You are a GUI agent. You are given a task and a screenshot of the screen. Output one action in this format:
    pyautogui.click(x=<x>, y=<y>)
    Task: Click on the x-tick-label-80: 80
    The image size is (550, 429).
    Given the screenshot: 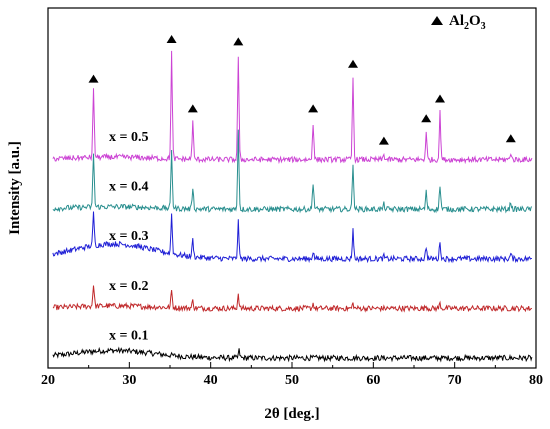 What is the action you would take?
    pyautogui.click(x=536, y=380)
    